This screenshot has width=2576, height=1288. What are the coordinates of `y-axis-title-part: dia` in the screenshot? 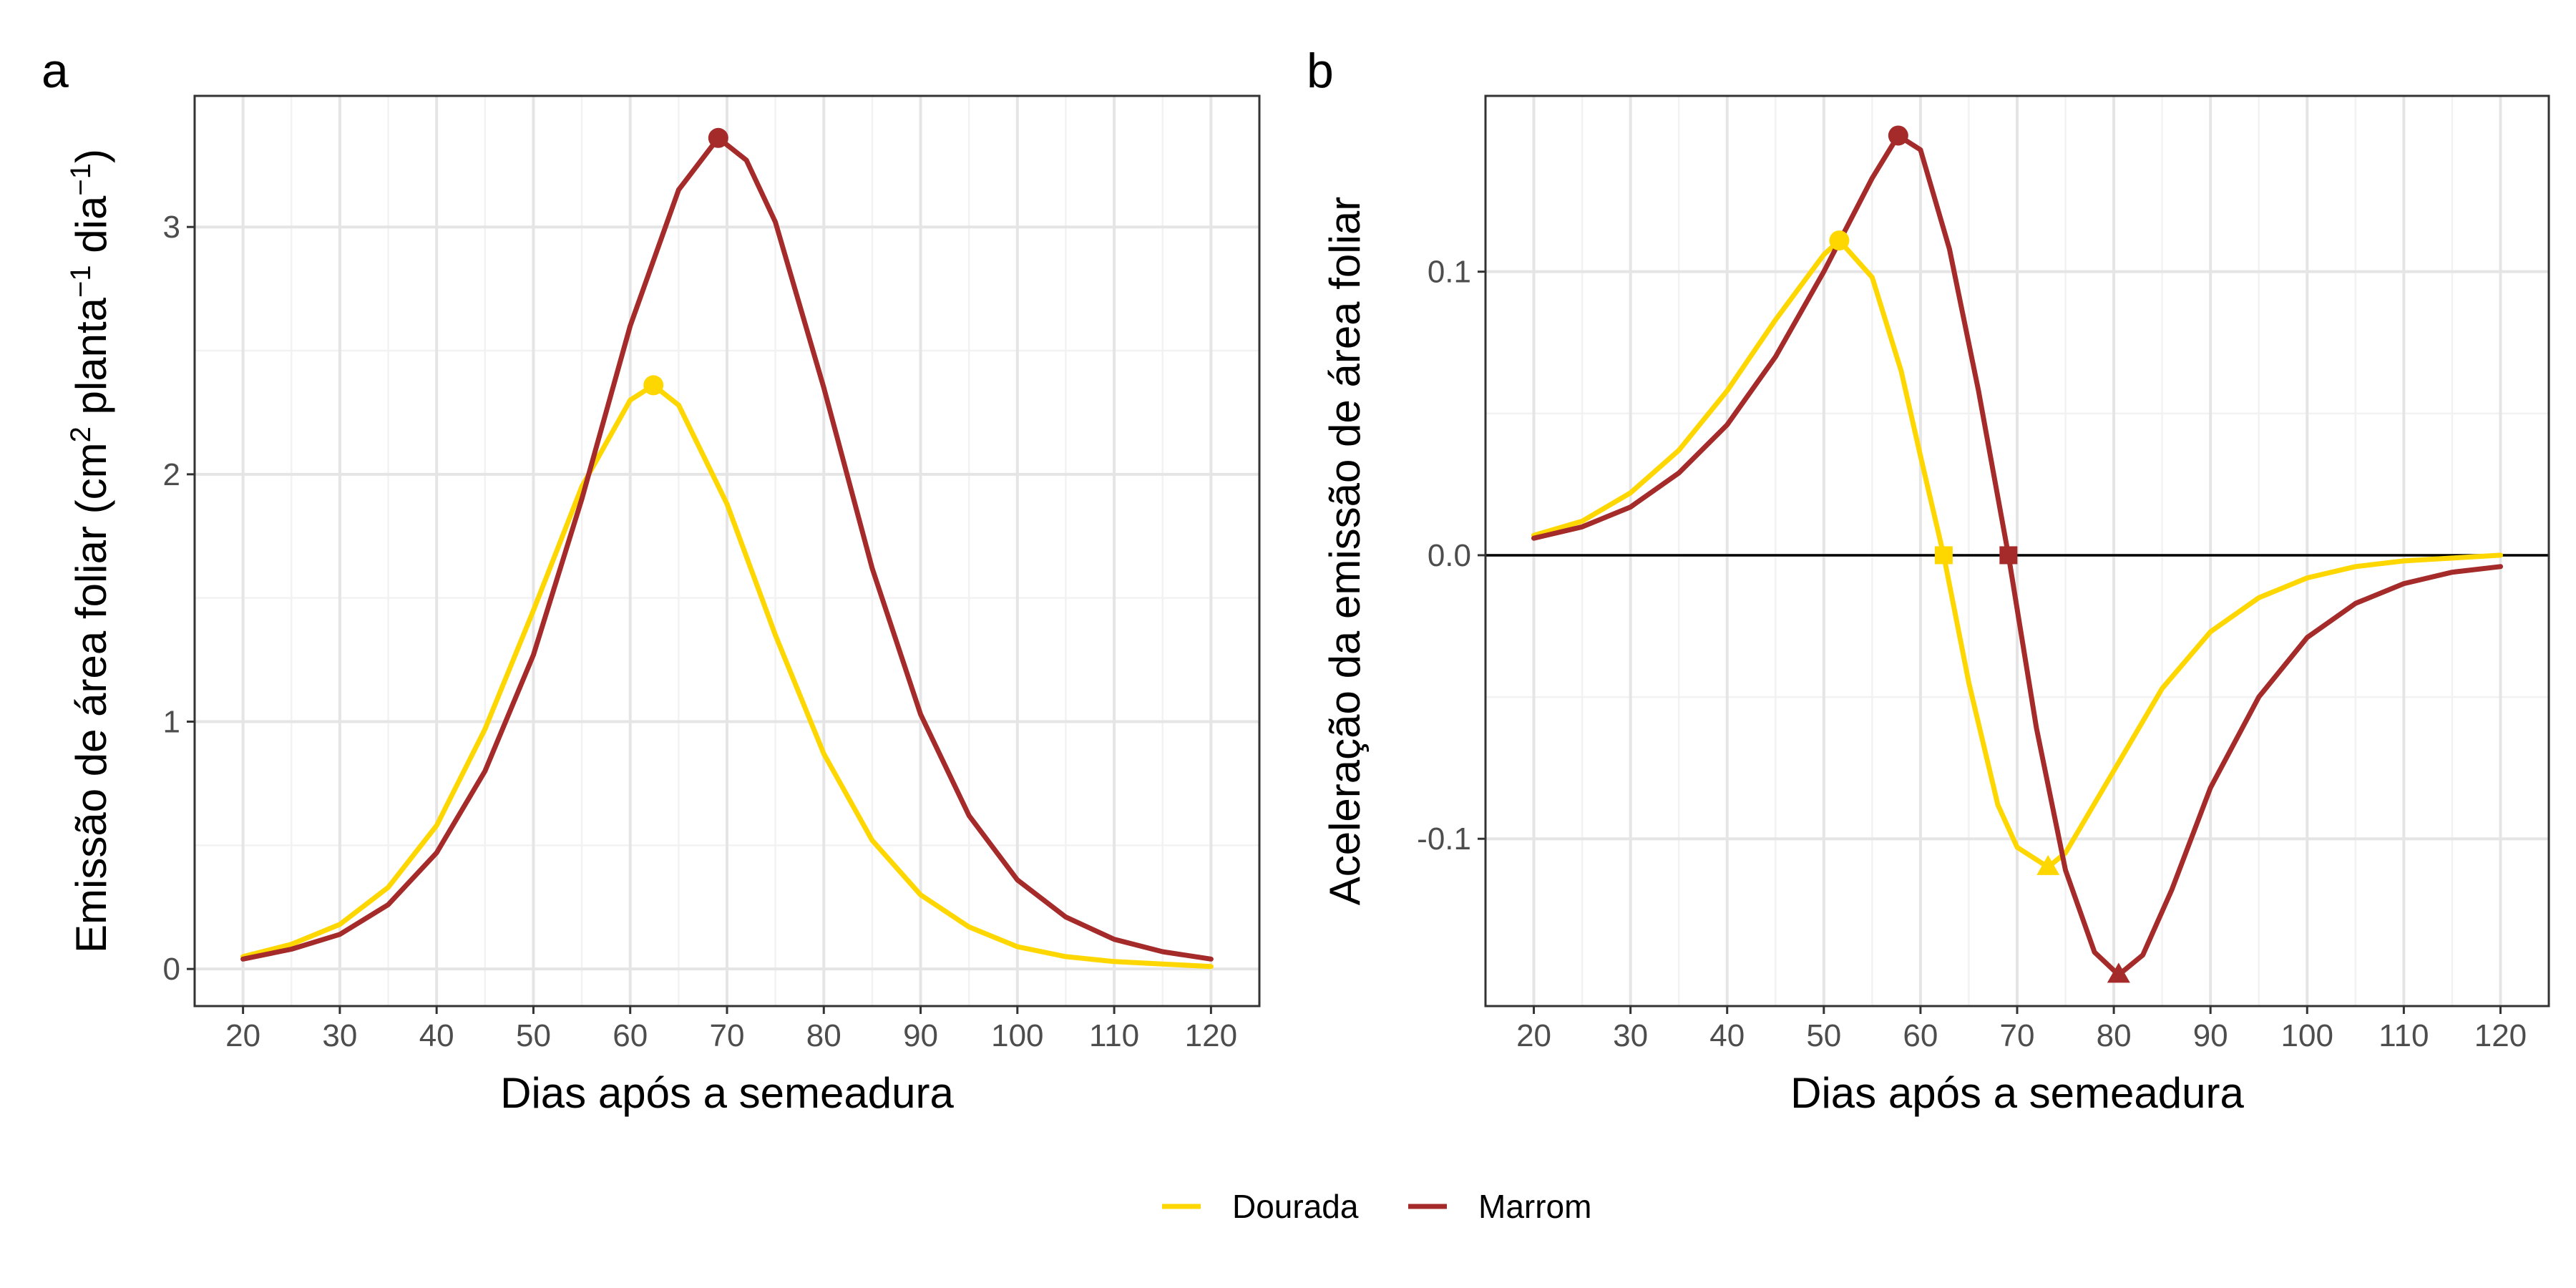 It's located at (91, 230).